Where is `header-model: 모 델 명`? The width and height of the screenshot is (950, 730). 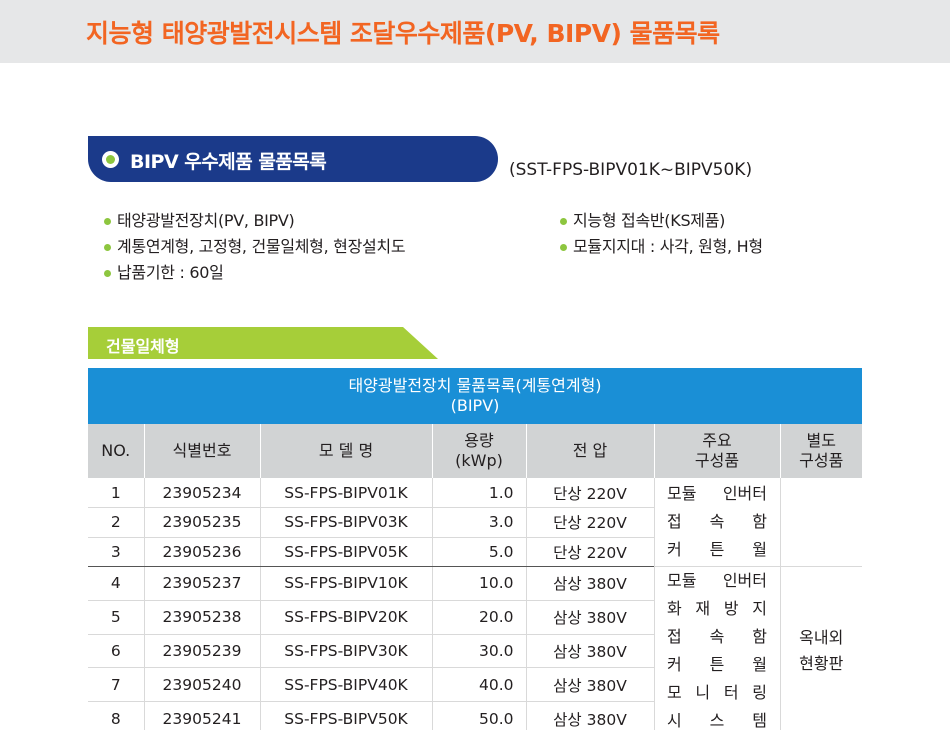
header-model: 모 델 명 is located at coordinates (345, 451).